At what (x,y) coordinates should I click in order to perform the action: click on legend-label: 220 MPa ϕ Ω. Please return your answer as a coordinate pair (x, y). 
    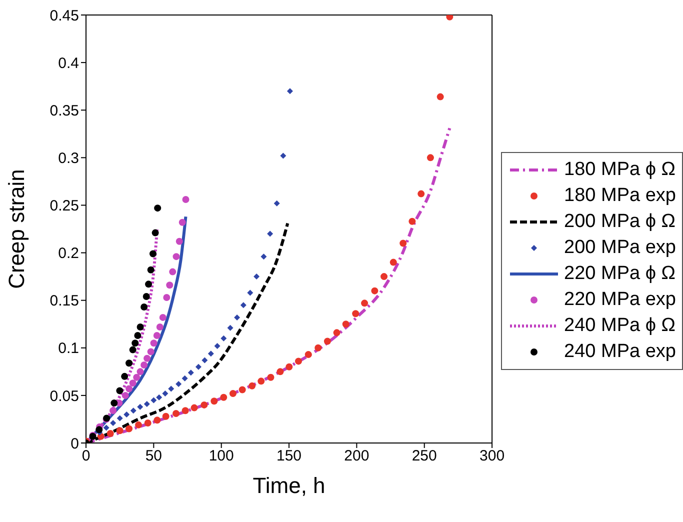
    Looking at the image, I should click on (620, 273).